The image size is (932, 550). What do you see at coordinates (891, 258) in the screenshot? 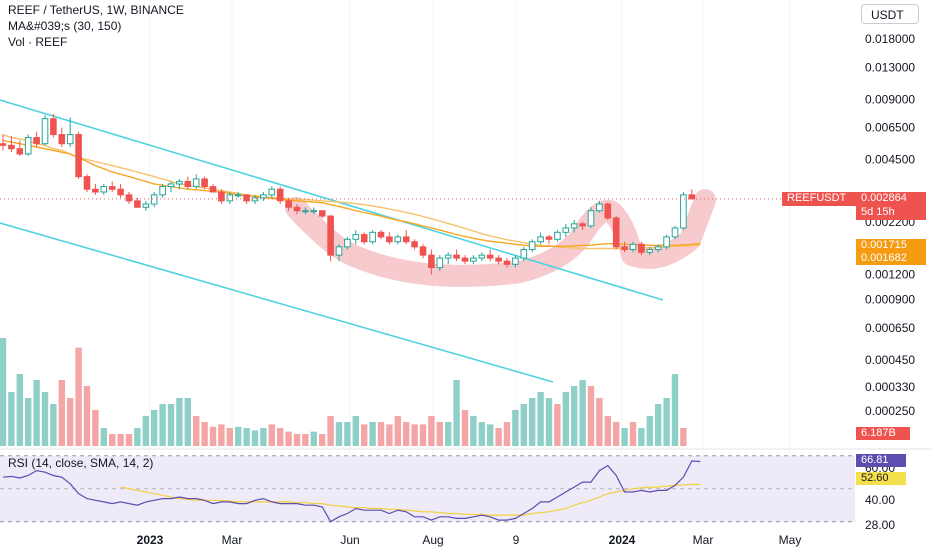
I see `ma150-value-tag: 0.001682` at bounding box center [891, 258].